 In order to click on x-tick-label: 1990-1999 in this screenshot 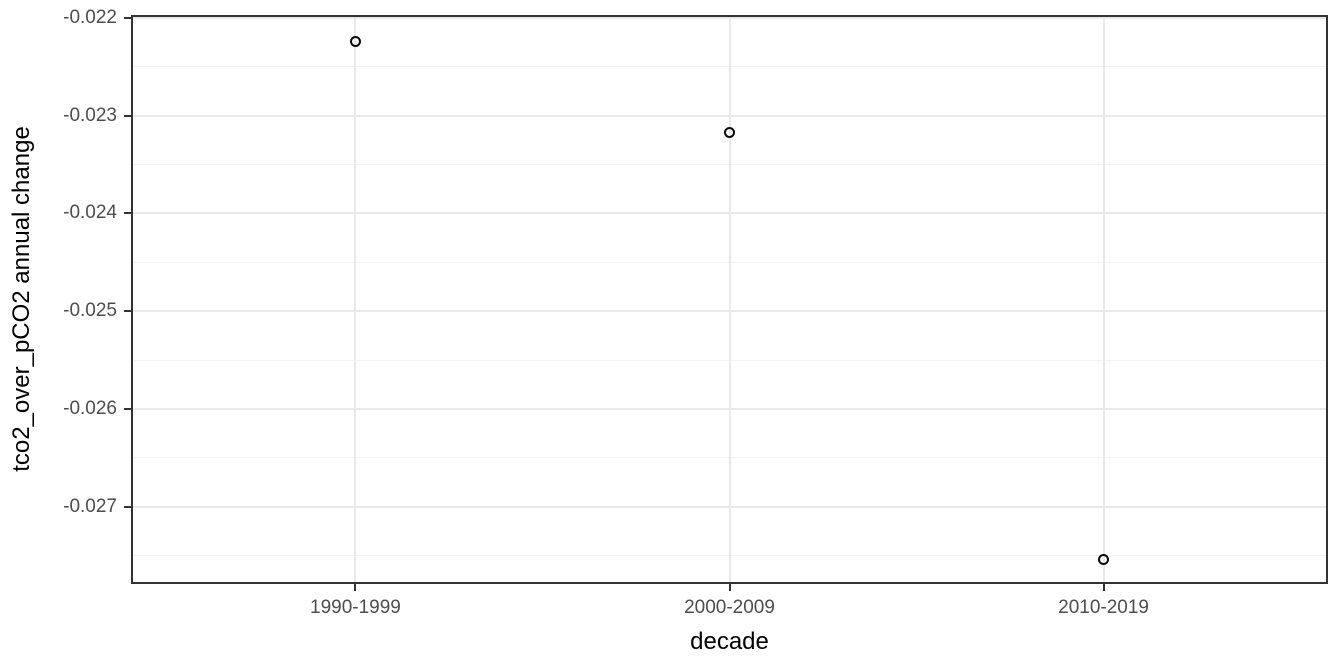, I will do `click(355, 607)`.